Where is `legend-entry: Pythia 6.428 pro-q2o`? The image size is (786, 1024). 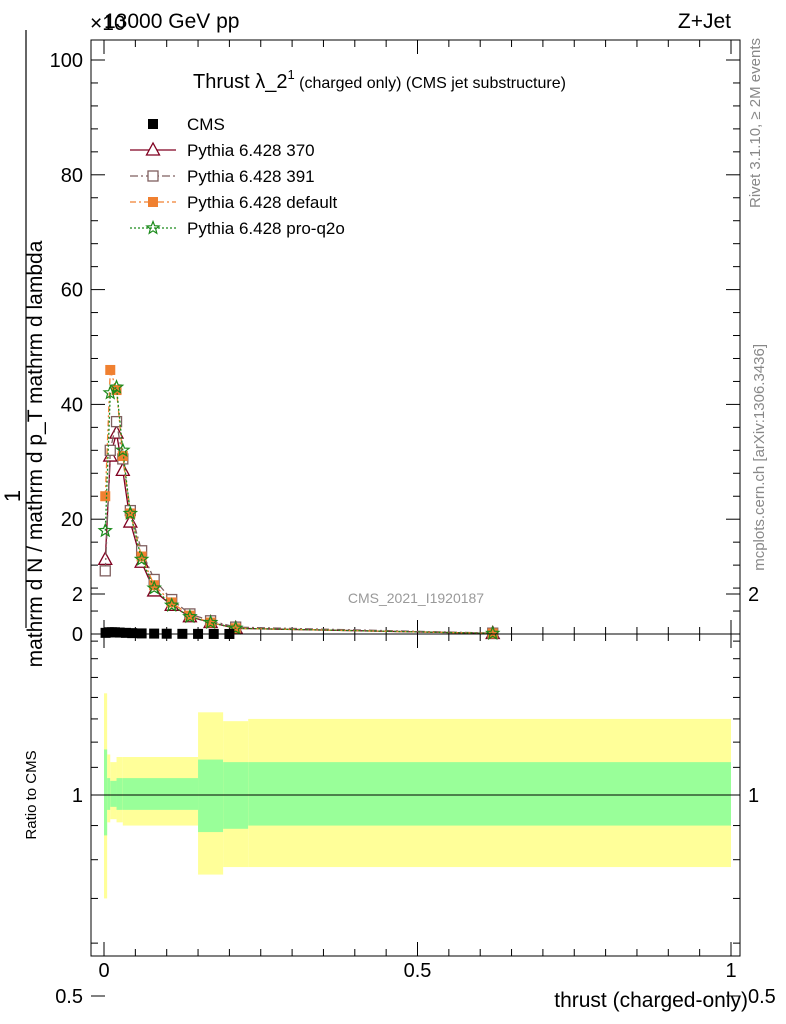
legend-entry: Pythia 6.428 pro-q2o is located at coordinates (237, 228).